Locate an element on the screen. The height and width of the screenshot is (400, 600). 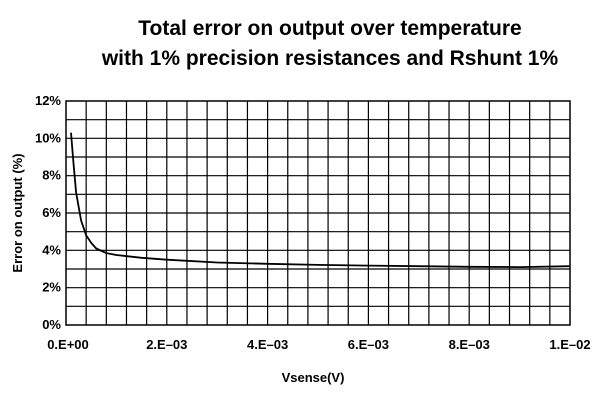
x-axis-label: Vsense(V) is located at coordinates (313, 377).